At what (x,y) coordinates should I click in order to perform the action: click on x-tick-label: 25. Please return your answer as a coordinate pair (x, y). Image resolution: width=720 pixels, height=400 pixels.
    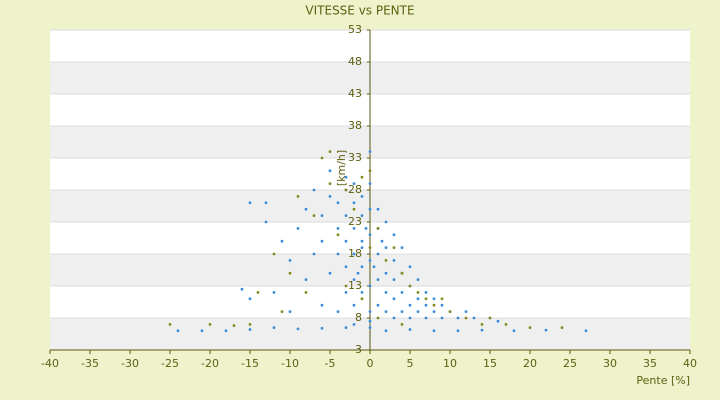
    Looking at the image, I should click on (570, 363).